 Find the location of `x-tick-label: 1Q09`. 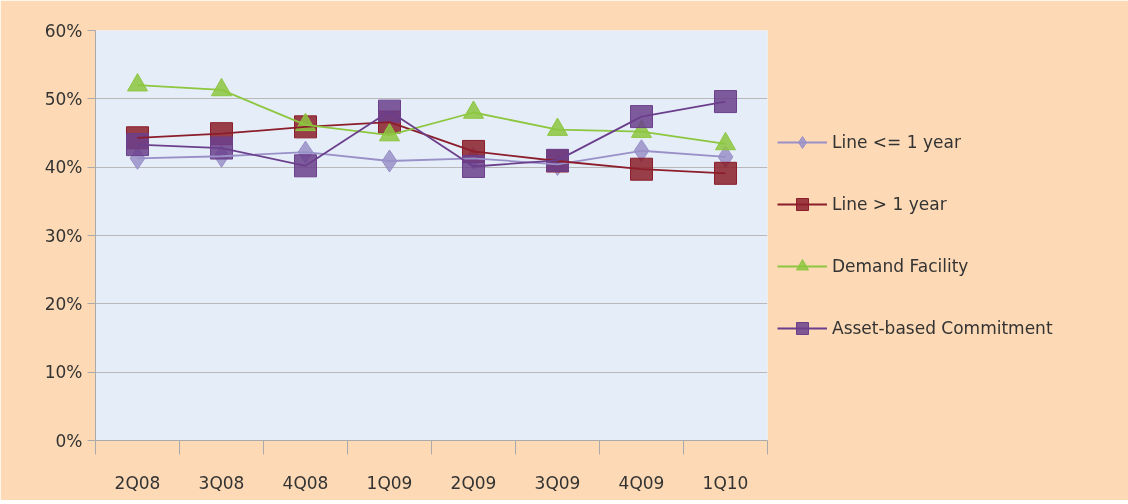

x-tick-label: 1Q09 is located at coordinates (389, 482).